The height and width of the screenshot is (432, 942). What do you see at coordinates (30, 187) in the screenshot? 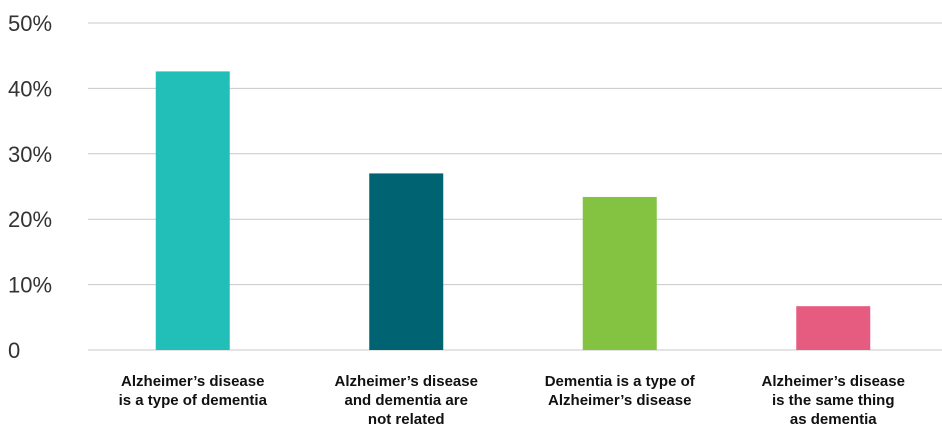
I see `y-axis-tick-labels: 0 10% 20% 30% 40% 50%` at bounding box center [30, 187].